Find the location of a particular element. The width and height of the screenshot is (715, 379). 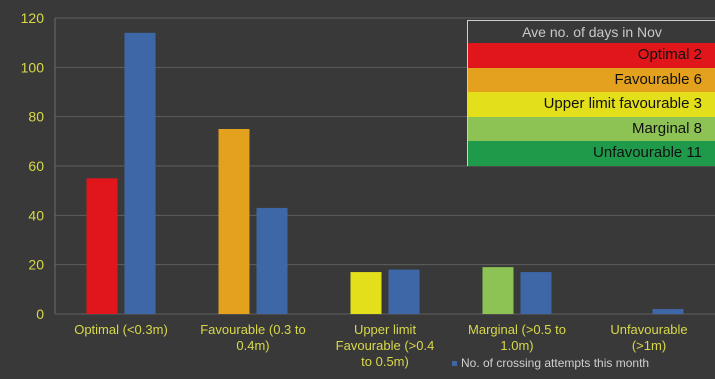

legend-item-upper-limit-favourable: Upper limit favourable 3 is located at coordinates (591, 104).